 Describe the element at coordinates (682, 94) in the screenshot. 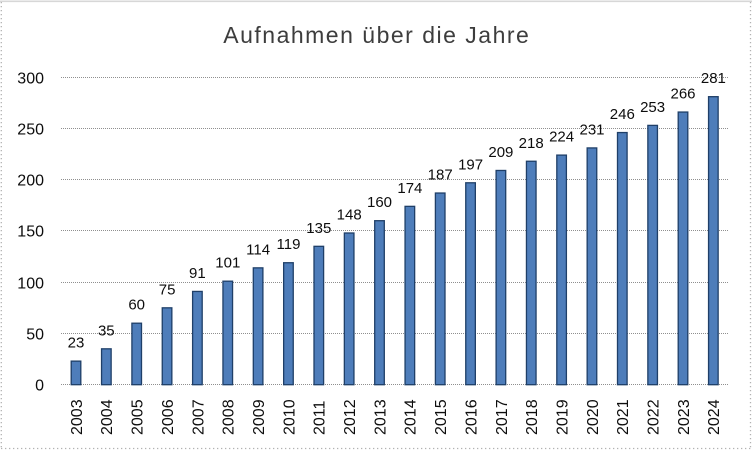

I see `svg-text: 266` at that location.